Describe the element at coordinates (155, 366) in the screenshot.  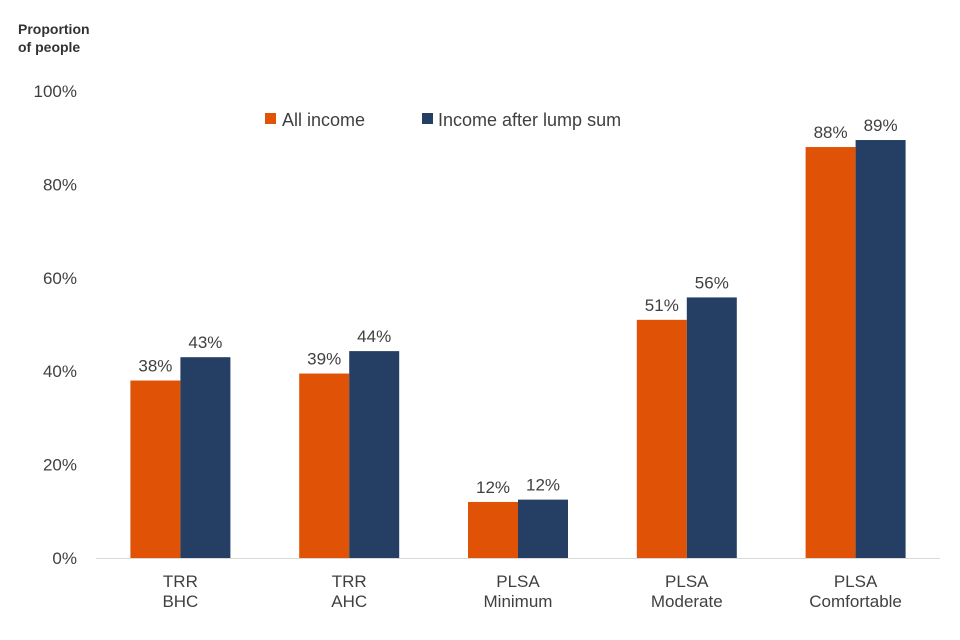
I see `data-label-all-income: 38%` at that location.